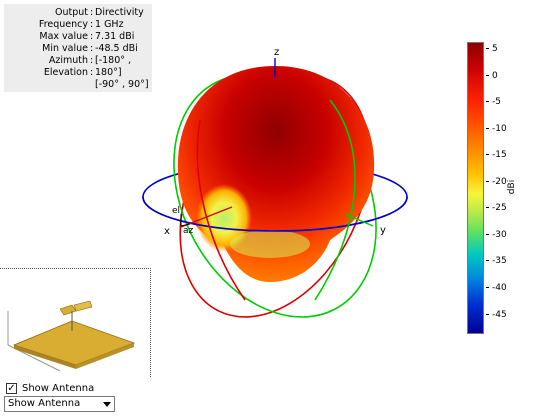  What do you see at coordinates (493, 102) in the screenshot?
I see `colorbar-tick: -5` at bounding box center [493, 102].